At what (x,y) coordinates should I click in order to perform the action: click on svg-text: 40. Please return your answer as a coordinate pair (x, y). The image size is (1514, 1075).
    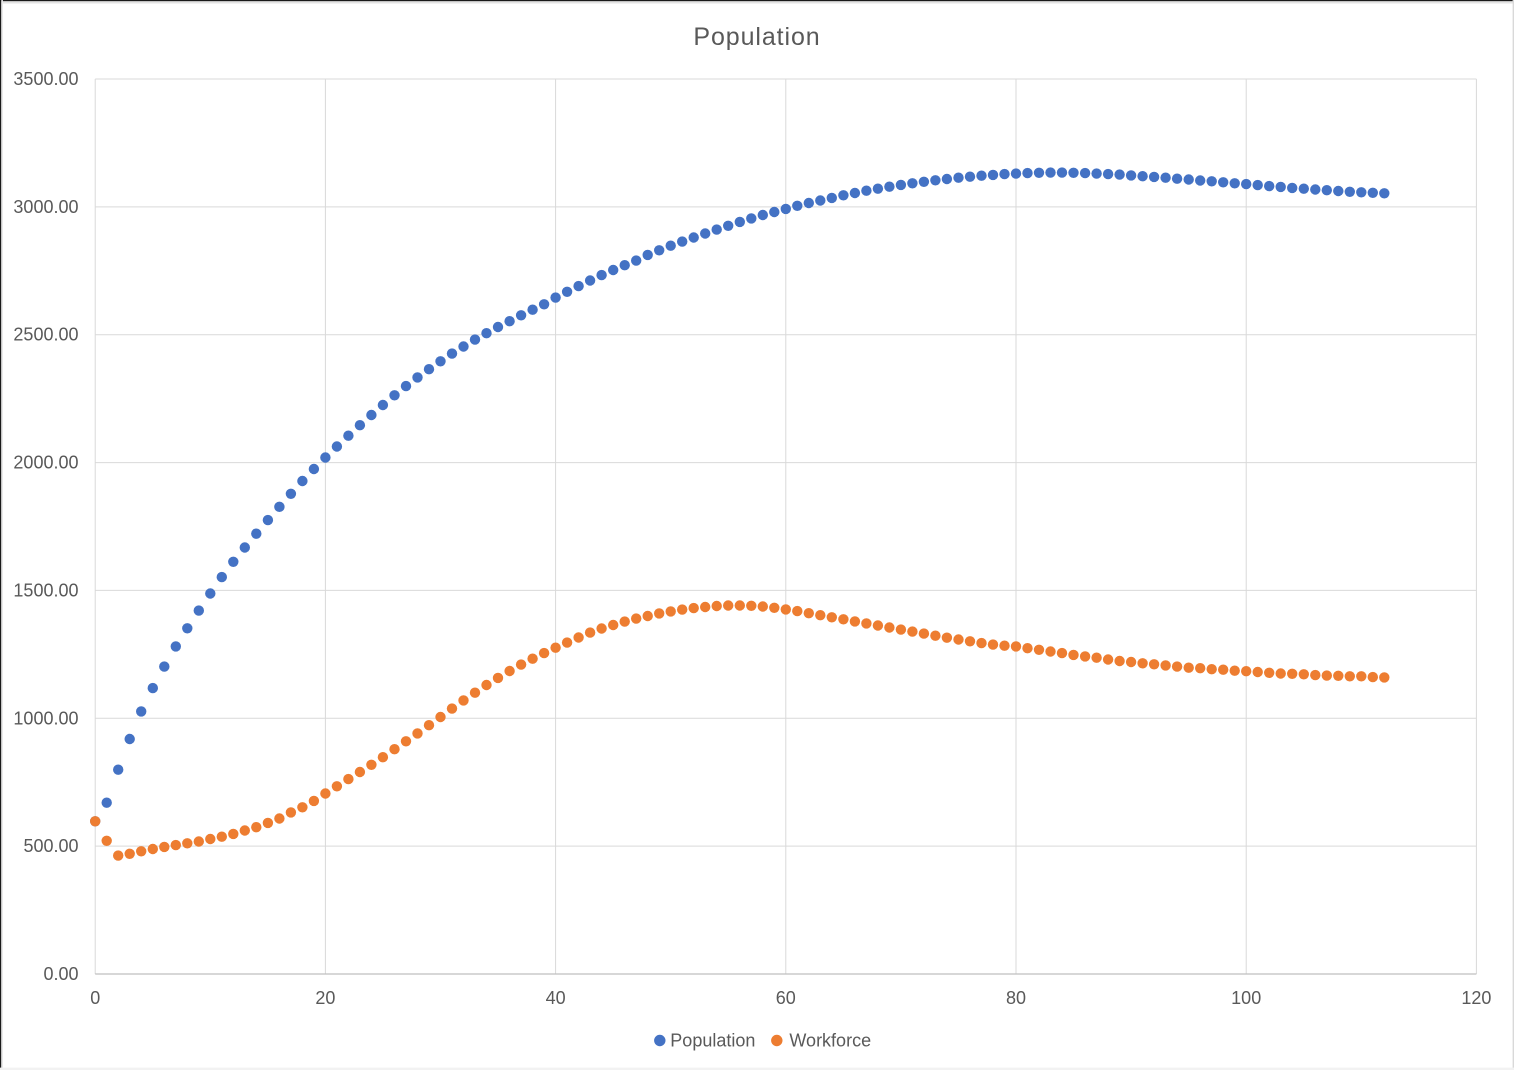
    Looking at the image, I should click on (556, 998).